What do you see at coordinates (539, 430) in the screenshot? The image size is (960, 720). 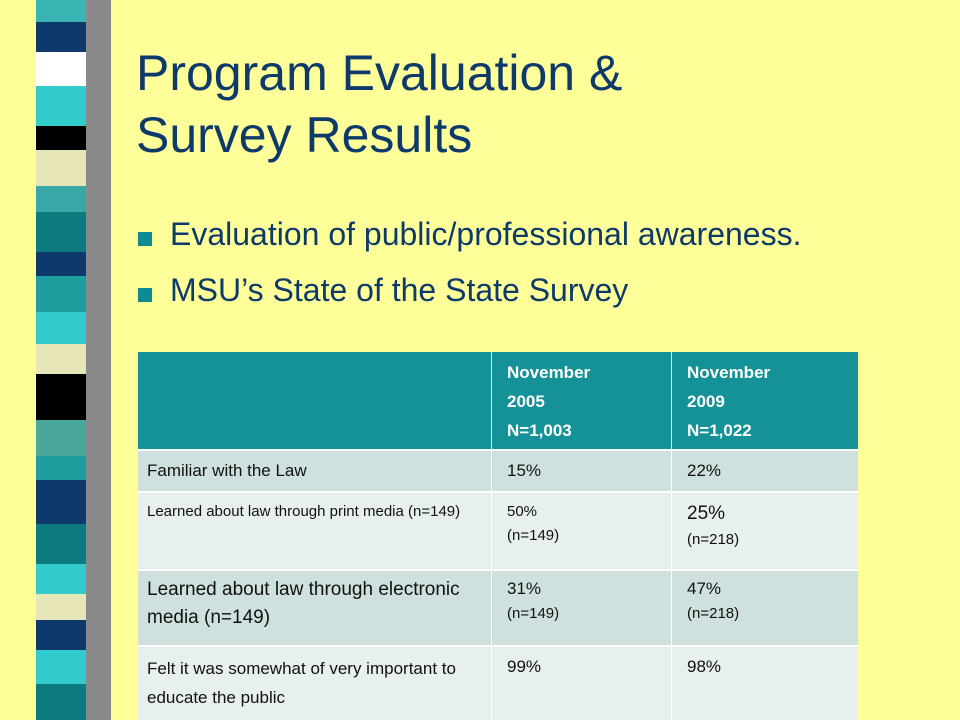 I see `header-2005-n: N=1,003` at bounding box center [539, 430].